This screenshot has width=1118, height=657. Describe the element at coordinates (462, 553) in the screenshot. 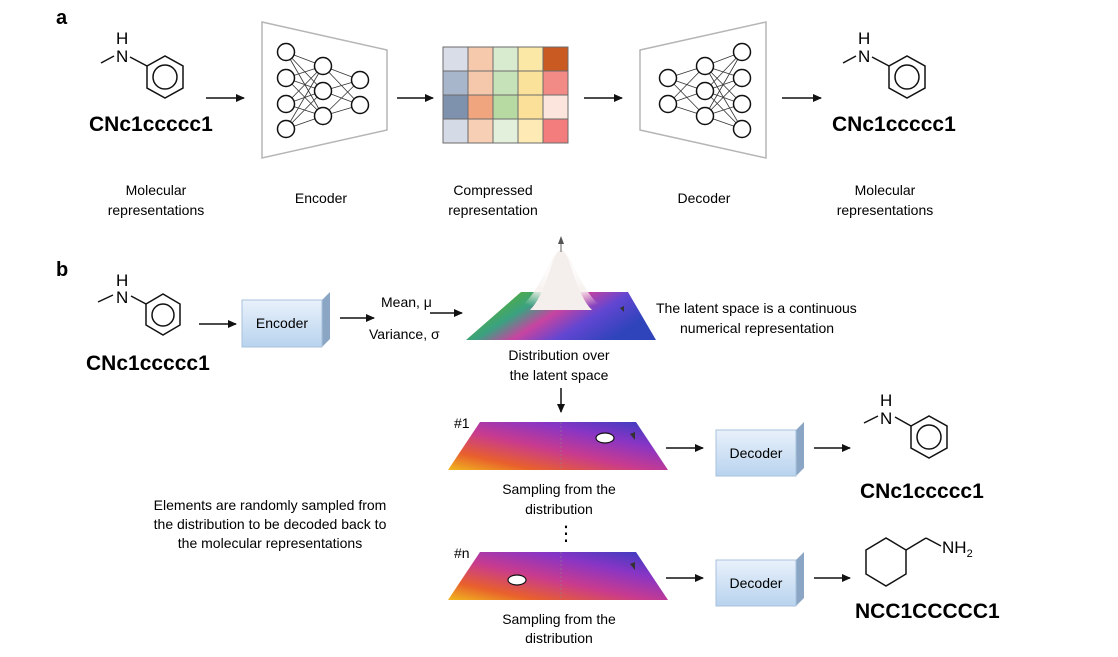

I see `samplen-tag: #n` at that location.